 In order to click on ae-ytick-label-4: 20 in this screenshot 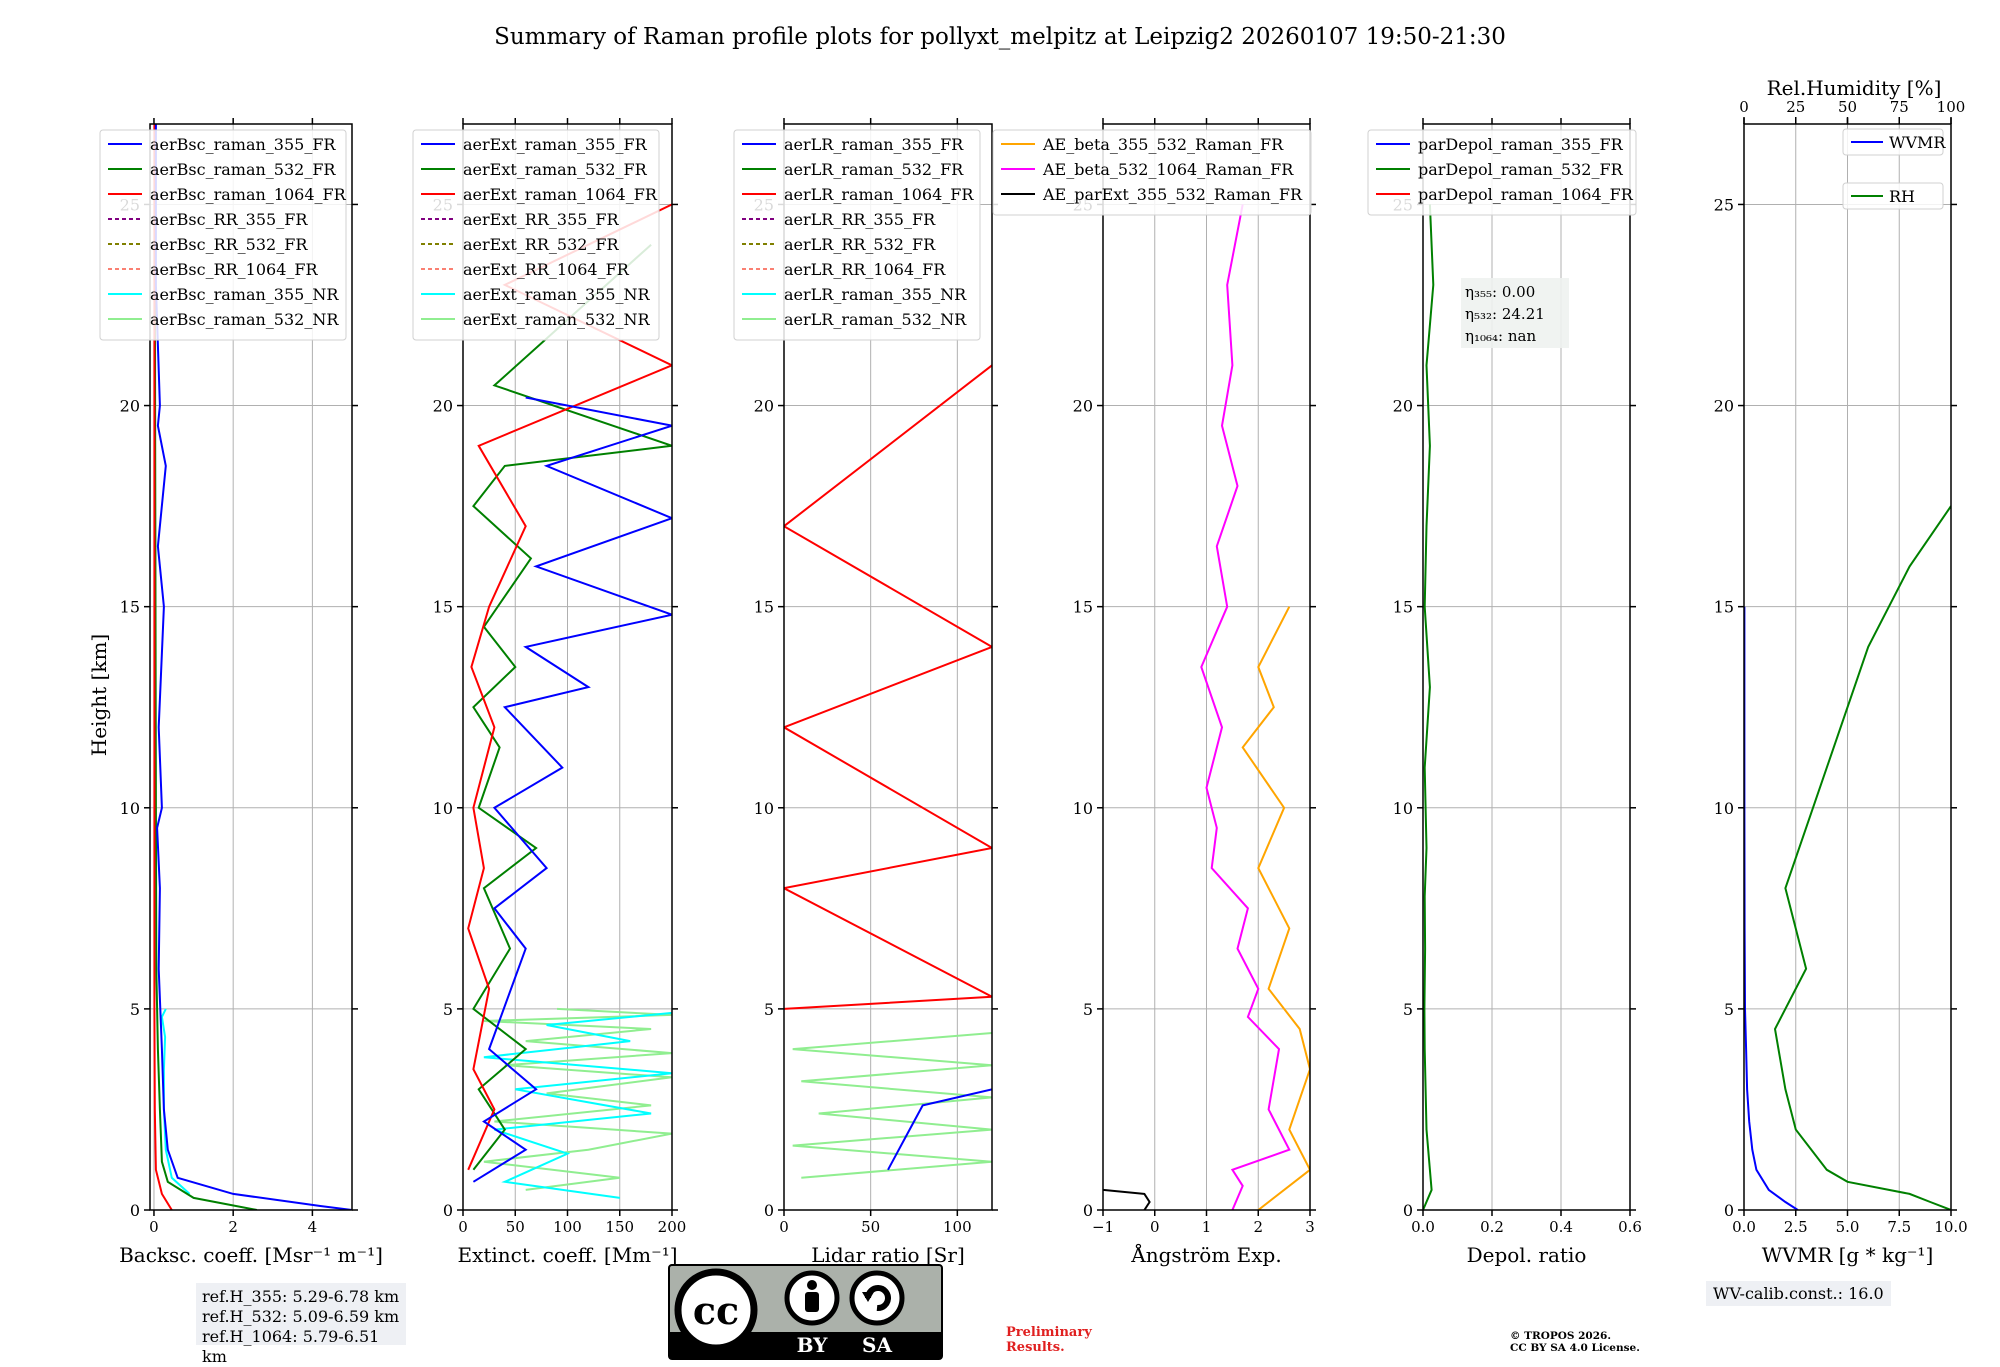, I will do `click(1083, 406)`.